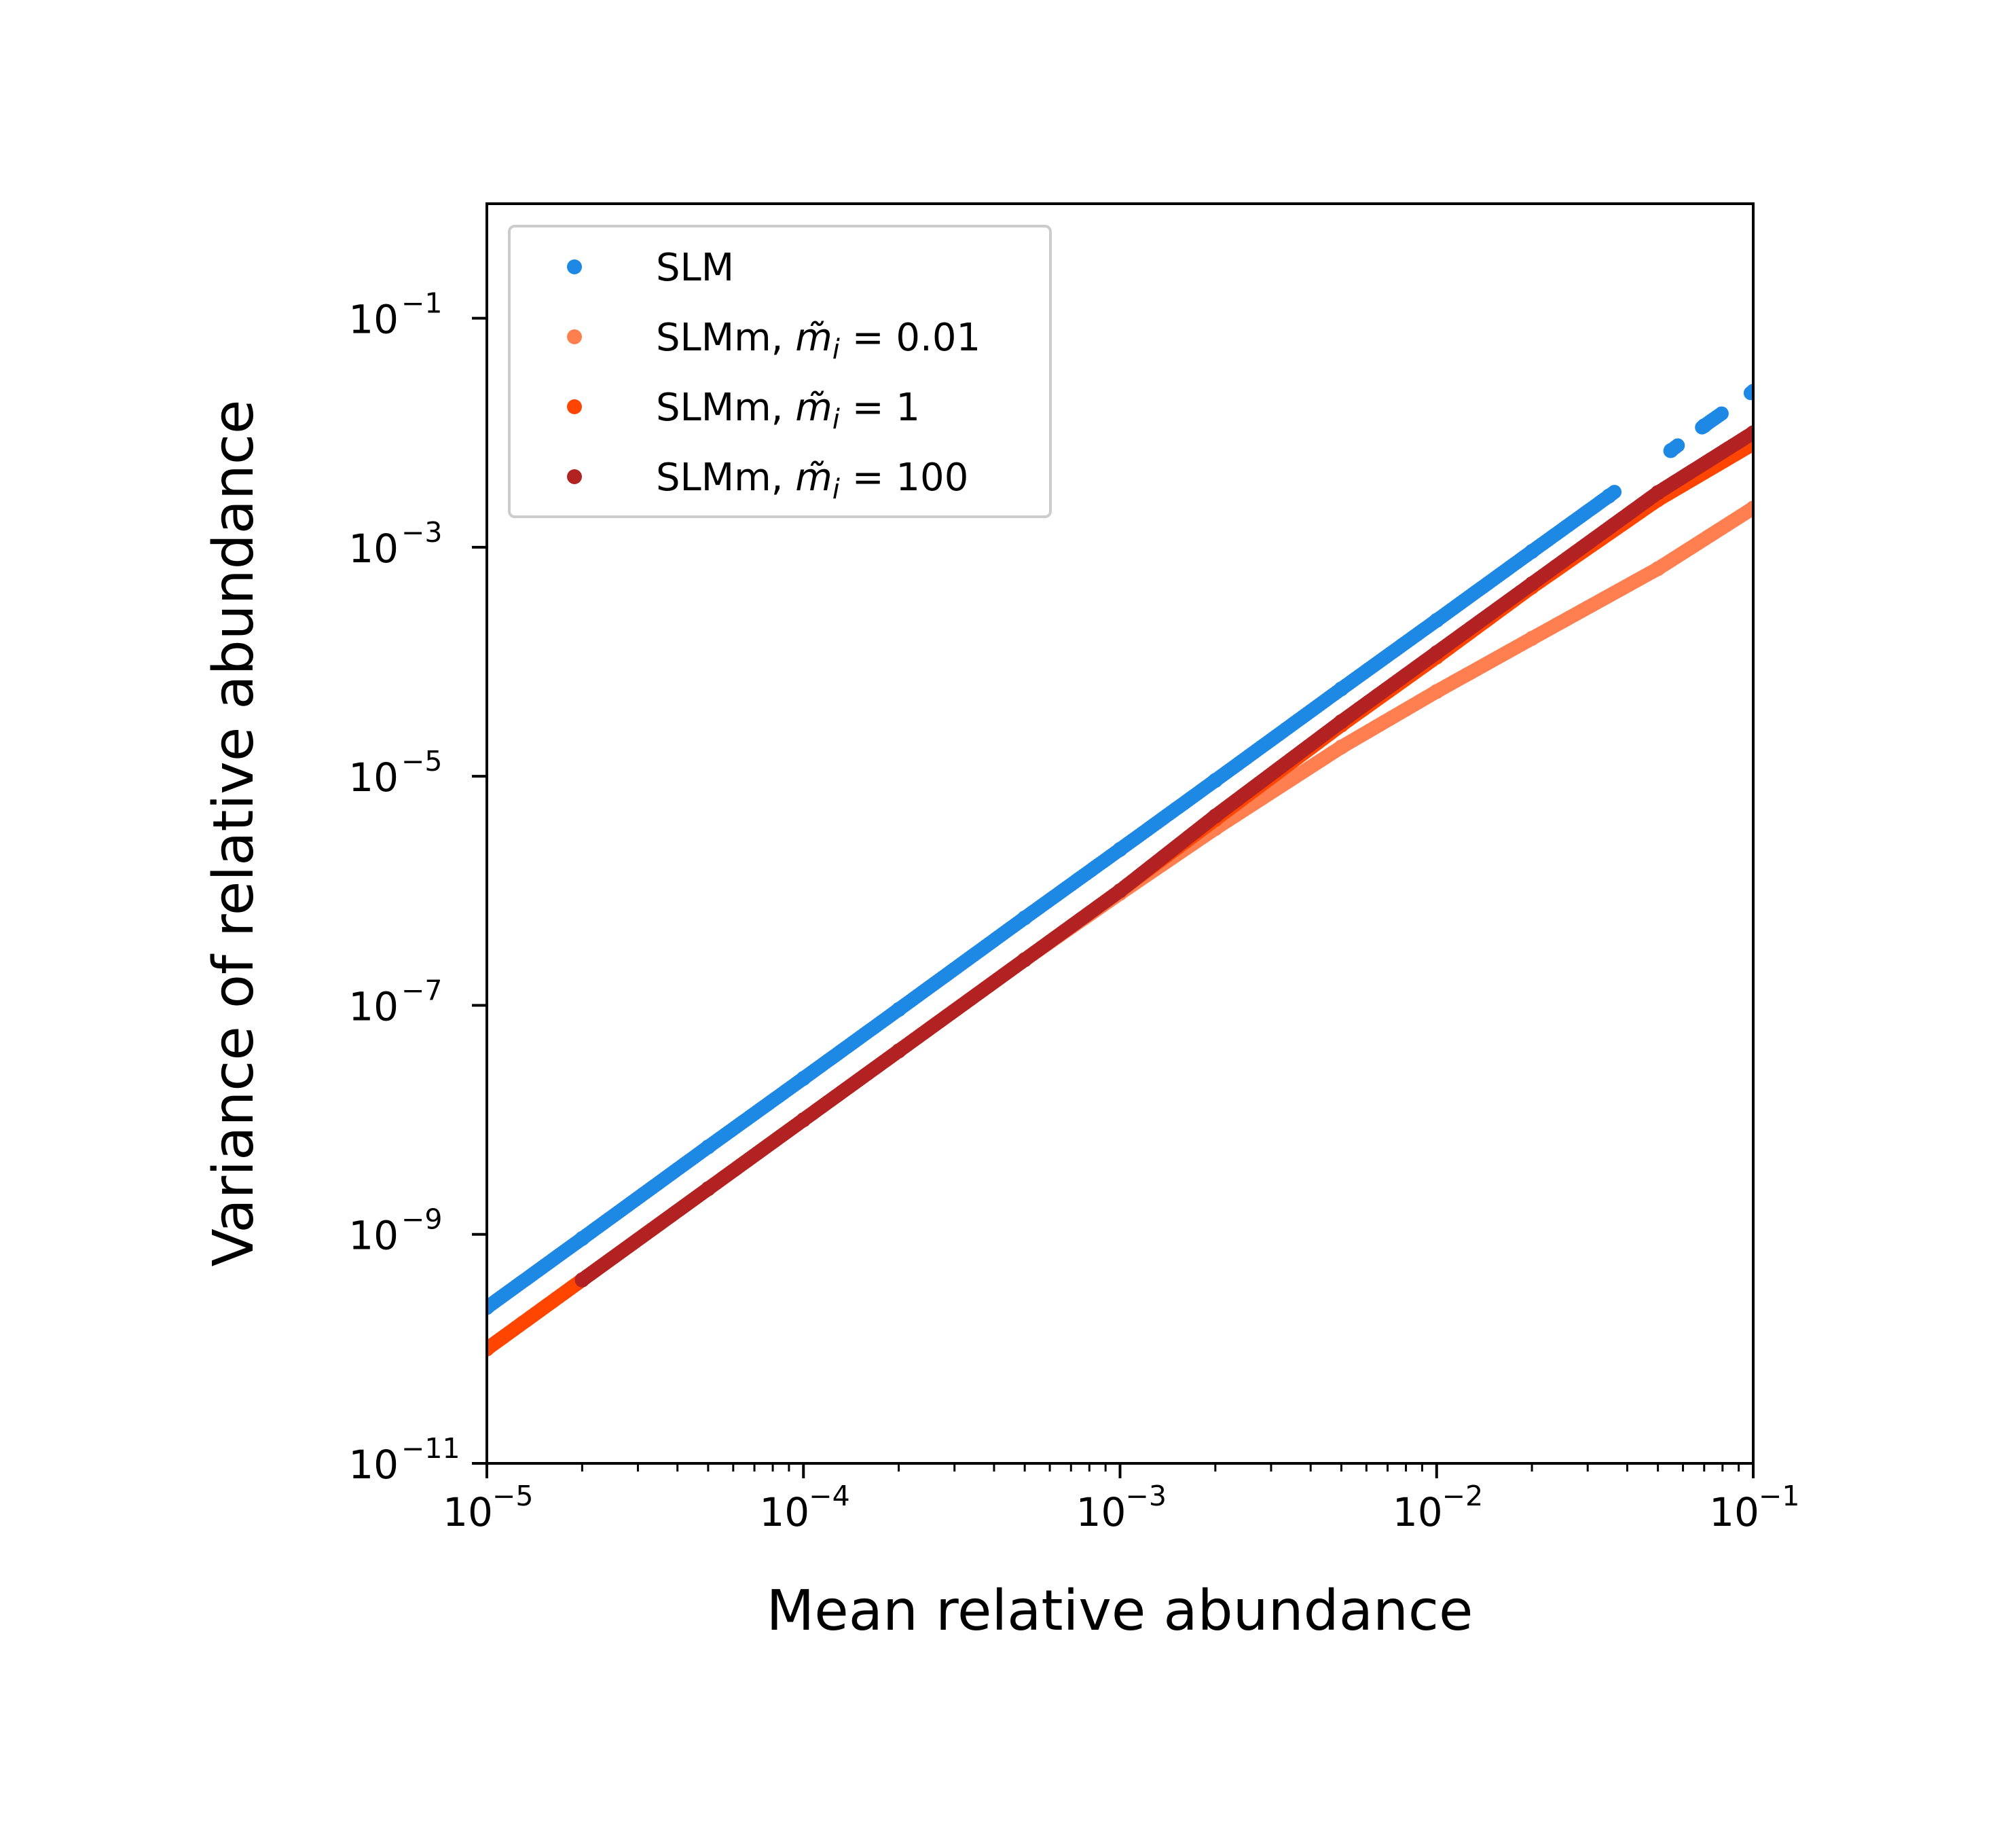 This screenshot has width=2016, height=1845. I want to click on legend-item: SLMm, m̃i = 100, so click(767, 480).